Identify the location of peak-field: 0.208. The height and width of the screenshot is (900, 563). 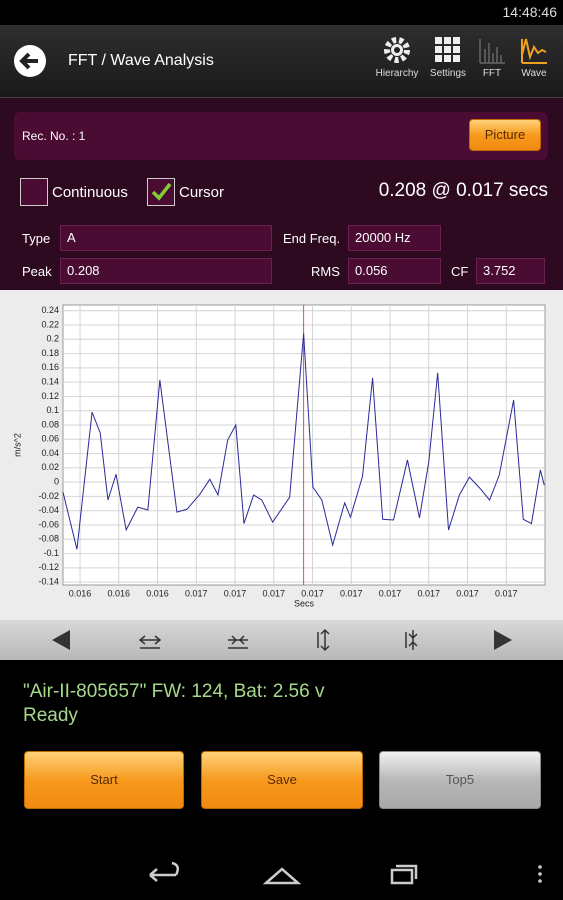
(166, 271).